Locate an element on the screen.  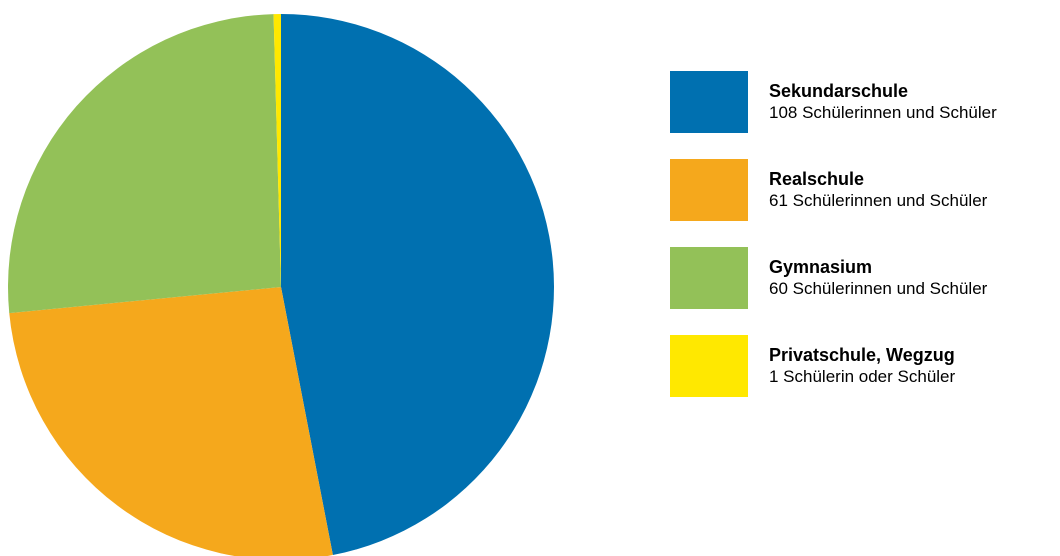
pie-slice-privatschule-wegzug is located at coordinates (277, 150).